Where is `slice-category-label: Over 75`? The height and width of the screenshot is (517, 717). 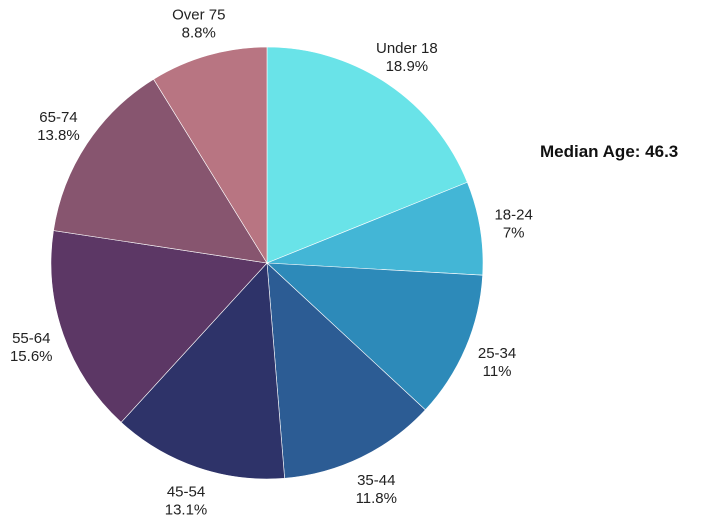 slice-category-label: Over 75 is located at coordinates (198, 14).